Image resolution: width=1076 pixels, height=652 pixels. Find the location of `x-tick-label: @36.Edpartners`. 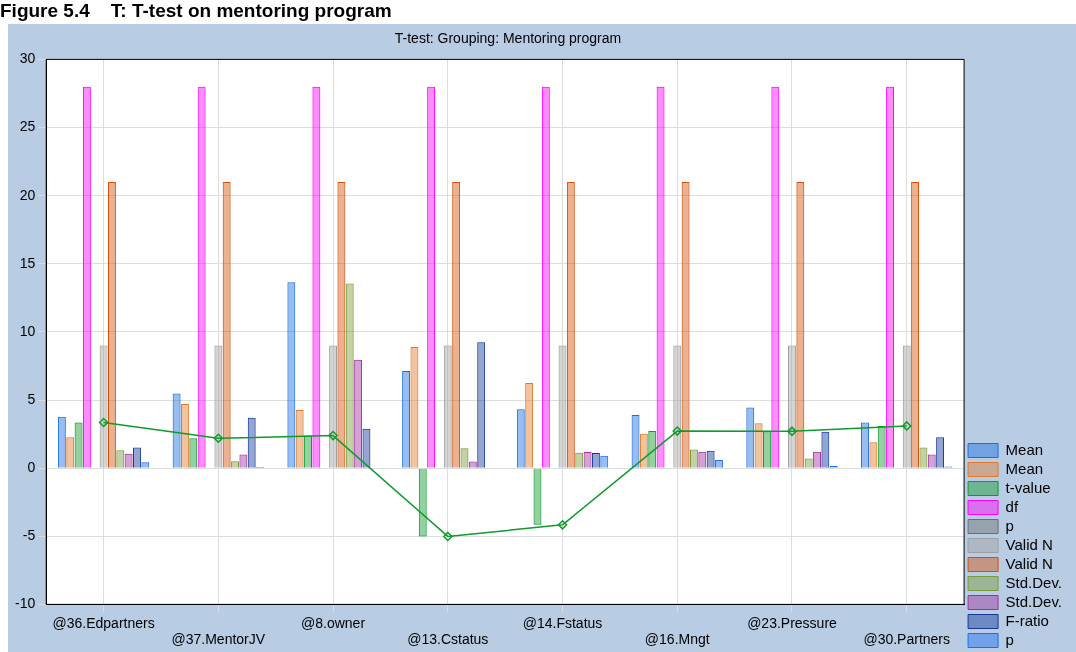

x-tick-label: @36.Edpartners is located at coordinates (103, 622).